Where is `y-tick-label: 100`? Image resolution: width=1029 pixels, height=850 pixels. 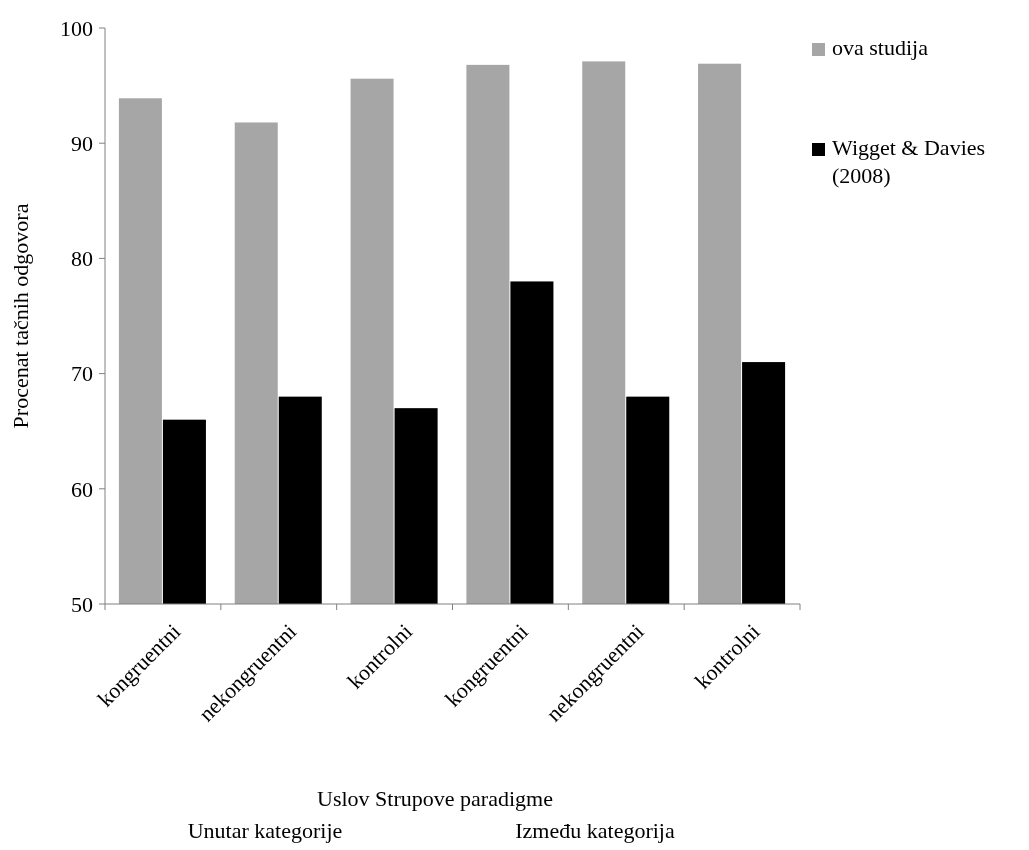 y-tick-label: 100 is located at coordinates (76, 28).